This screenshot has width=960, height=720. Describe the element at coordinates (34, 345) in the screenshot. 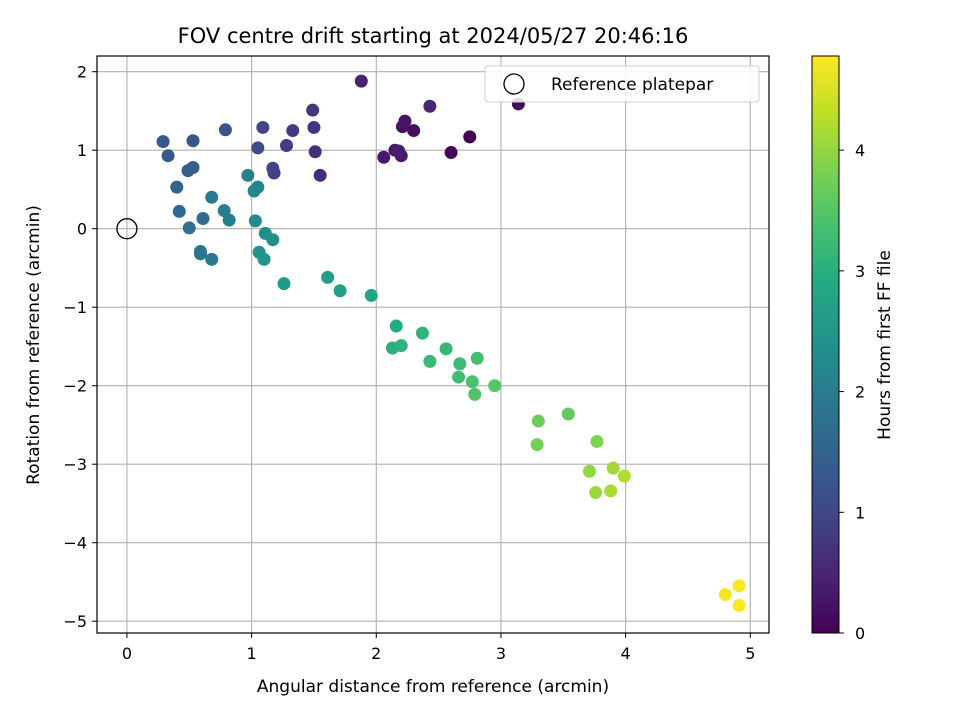

I see `y-axis-label: Rotation from reference (arcmin)` at that location.